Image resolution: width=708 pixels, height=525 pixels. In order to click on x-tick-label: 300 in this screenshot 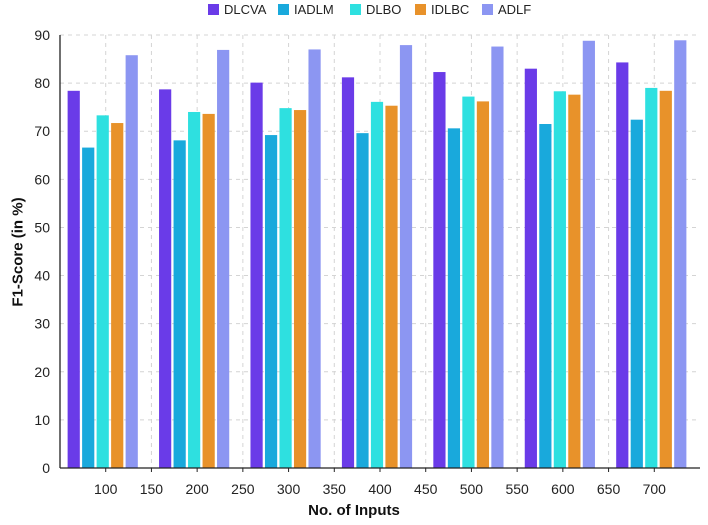, I will do `click(289, 489)`.